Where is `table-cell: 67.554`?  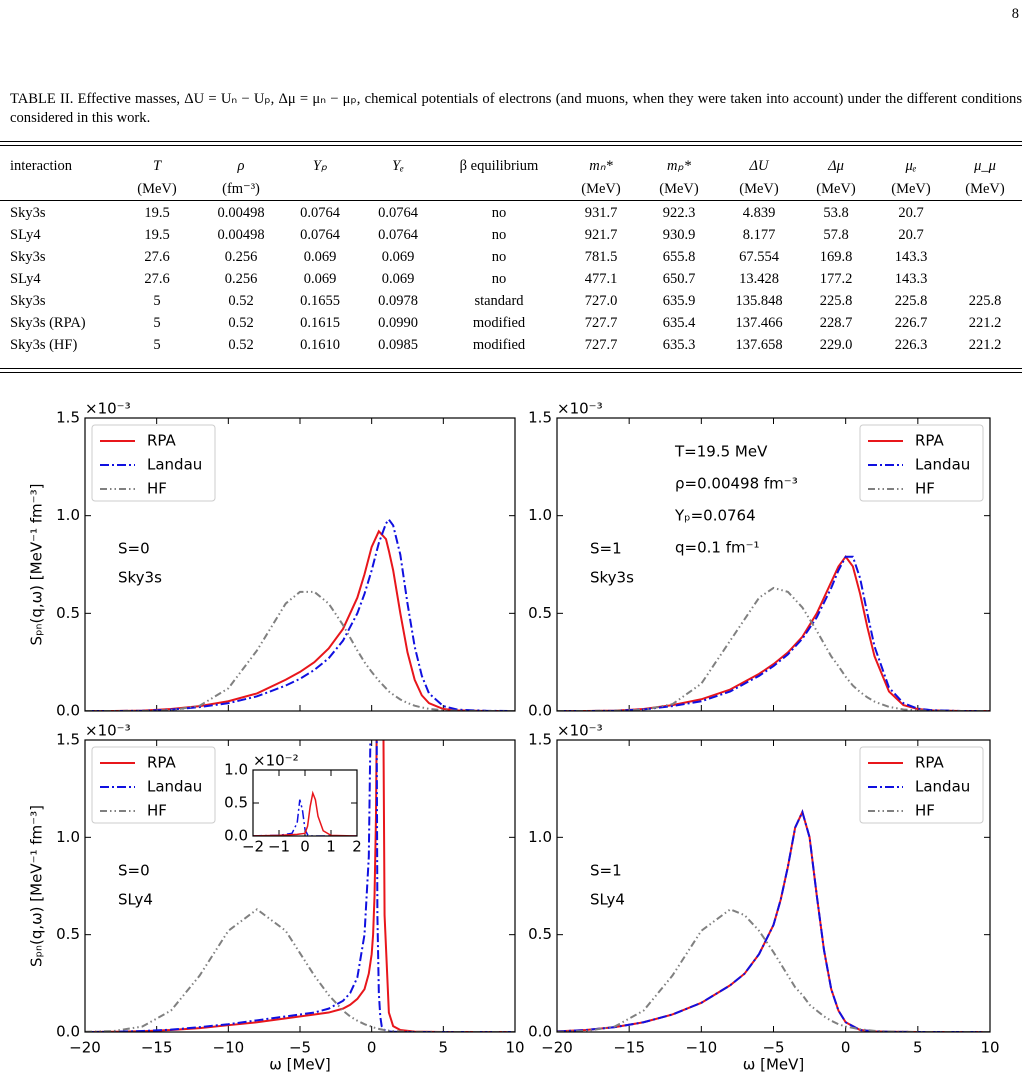
table-cell: 67.554 is located at coordinates (759, 257).